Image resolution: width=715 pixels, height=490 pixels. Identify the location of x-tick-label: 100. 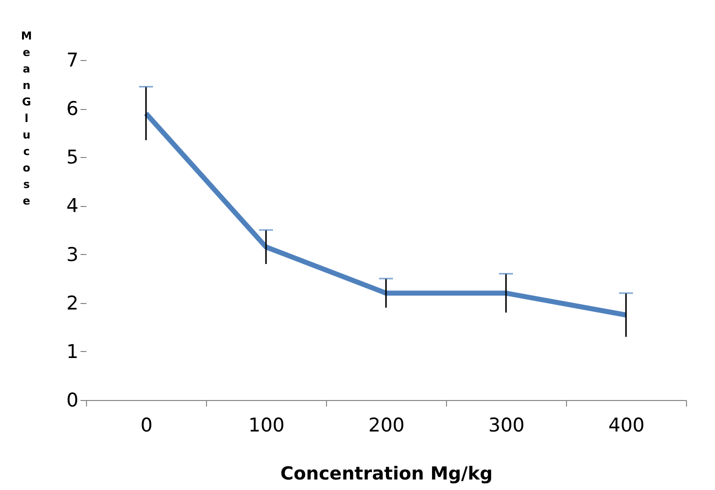
(266, 425).